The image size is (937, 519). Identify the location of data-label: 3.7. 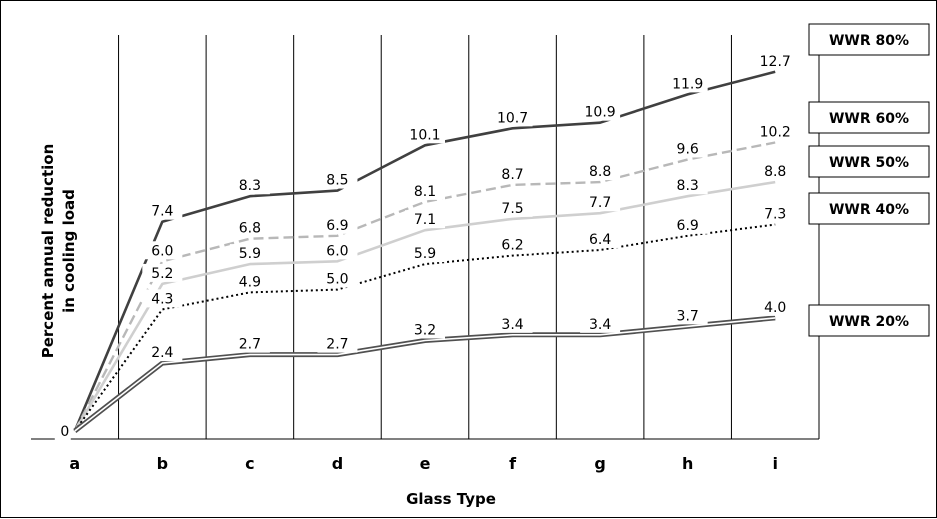
(688, 316).